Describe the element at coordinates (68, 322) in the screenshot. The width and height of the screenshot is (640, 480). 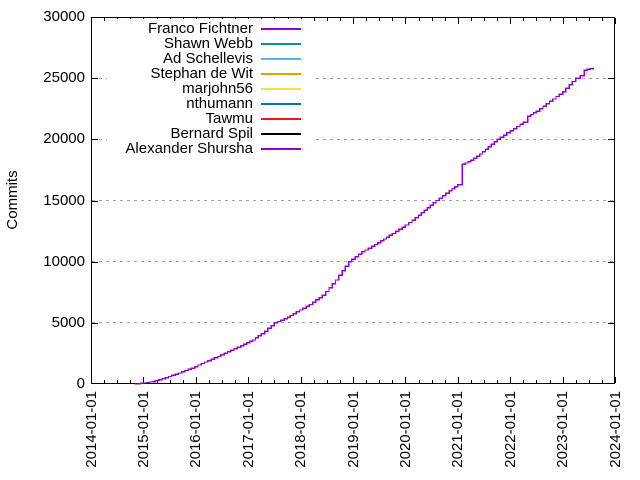
I see `y-tick-label: 5000` at that location.